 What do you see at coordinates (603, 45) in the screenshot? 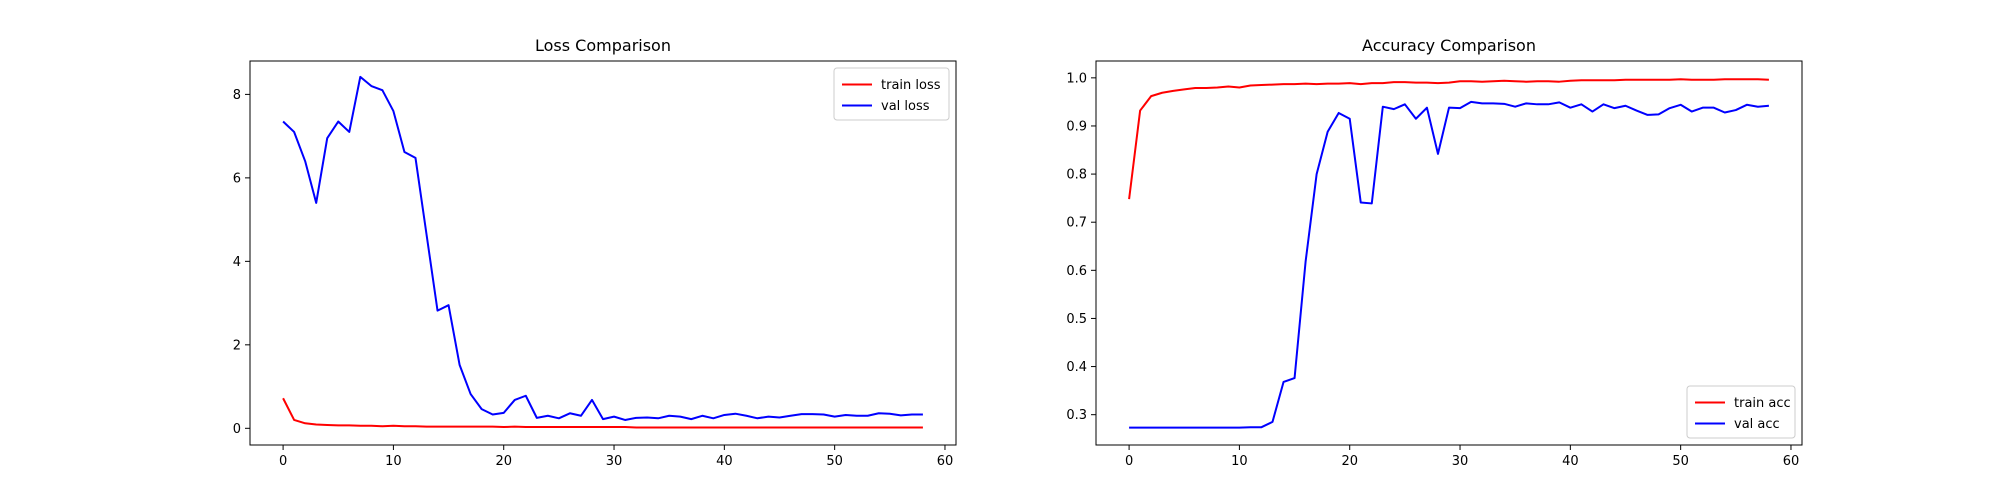
I see `chart-title: Loss Comparison` at bounding box center [603, 45].